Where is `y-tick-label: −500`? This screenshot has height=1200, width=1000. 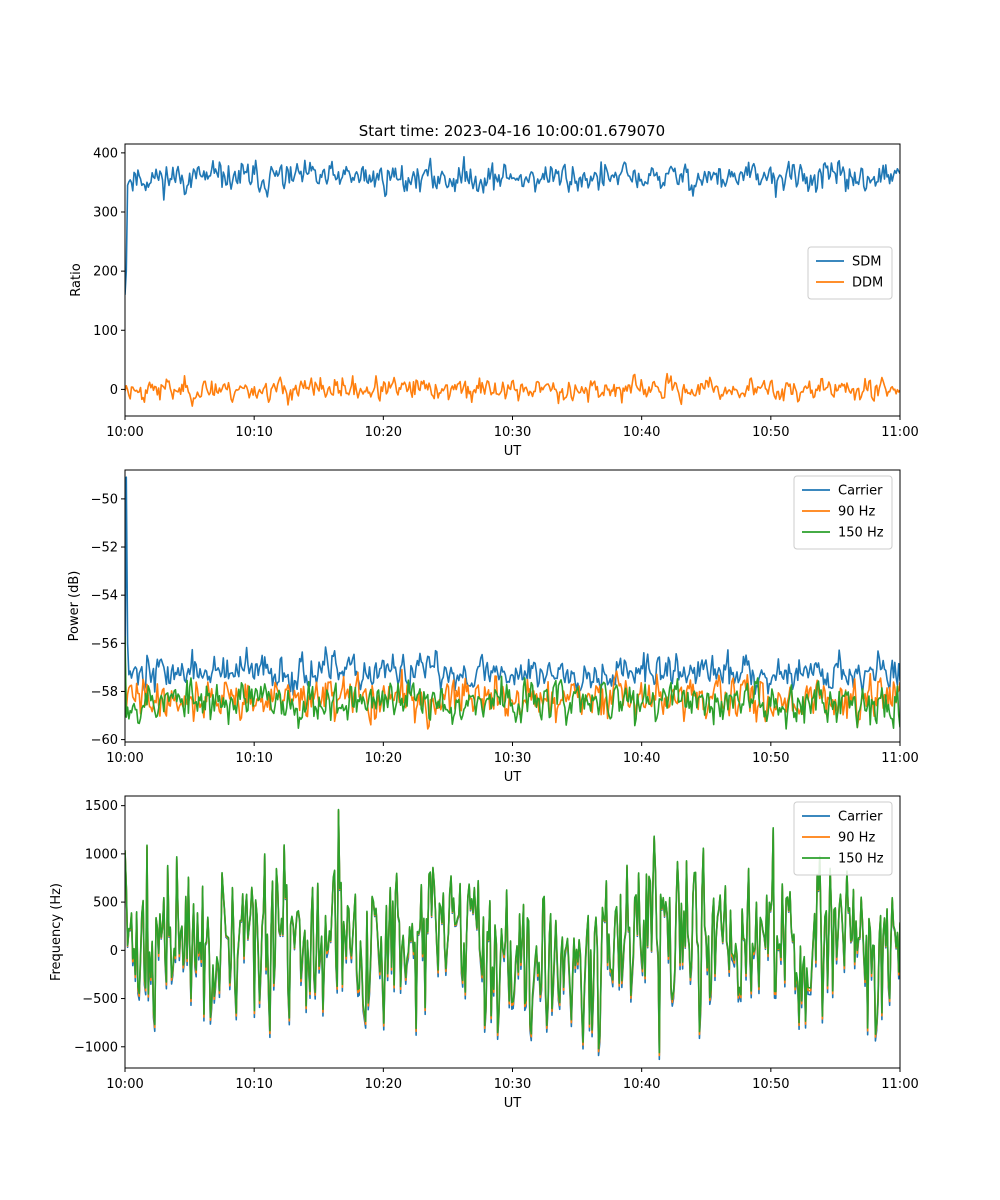
y-tick-label: −500 is located at coordinates (100, 999).